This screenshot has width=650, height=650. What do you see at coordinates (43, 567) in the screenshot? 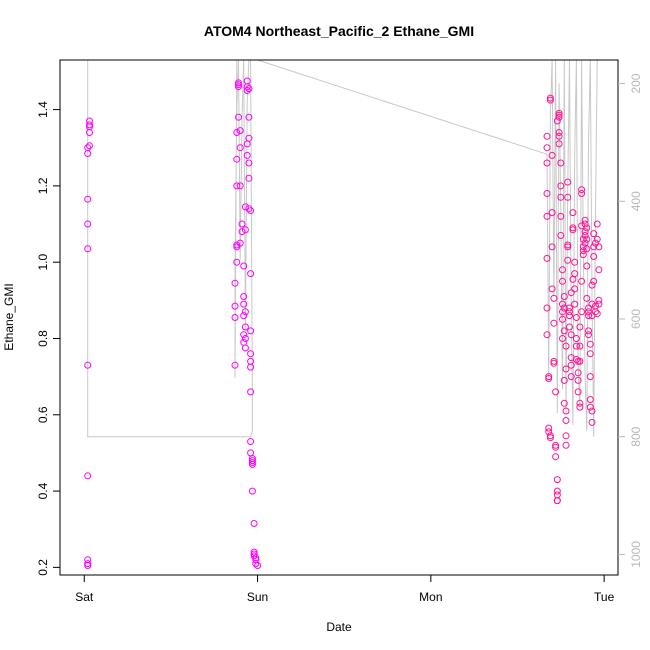
I see `y-tick-label: 0.2` at bounding box center [43, 567].